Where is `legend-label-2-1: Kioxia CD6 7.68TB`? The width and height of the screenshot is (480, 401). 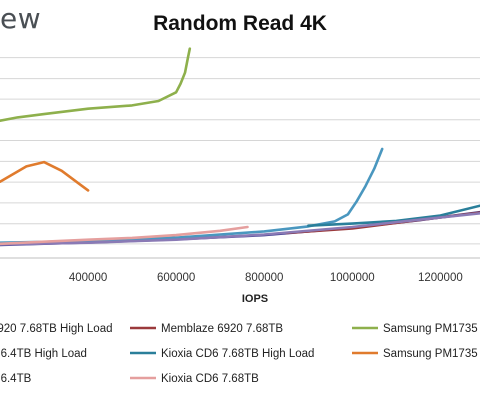 legend-label-2-1: Kioxia CD6 7.68TB is located at coordinates (210, 379).